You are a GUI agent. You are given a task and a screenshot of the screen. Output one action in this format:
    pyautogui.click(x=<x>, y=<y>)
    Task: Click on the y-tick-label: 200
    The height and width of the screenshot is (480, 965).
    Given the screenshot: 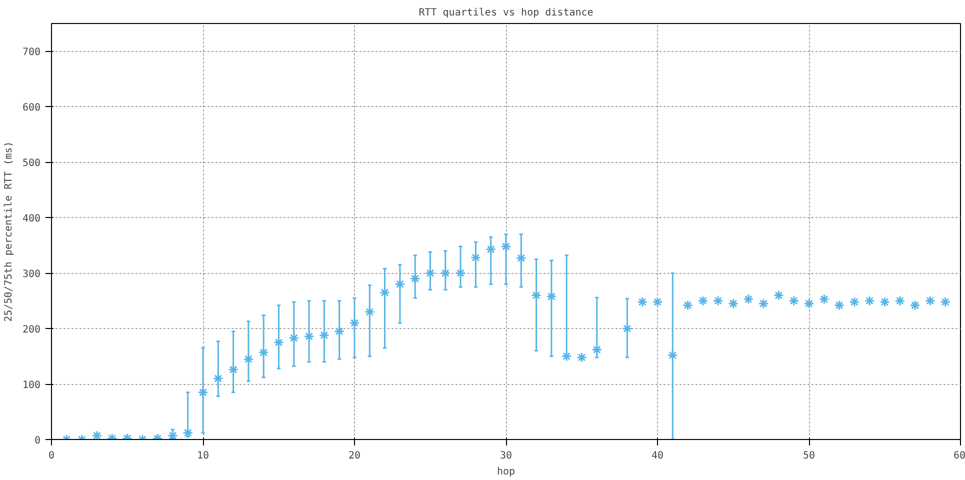 What is the action you would take?
    pyautogui.click(x=31, y=330)
    